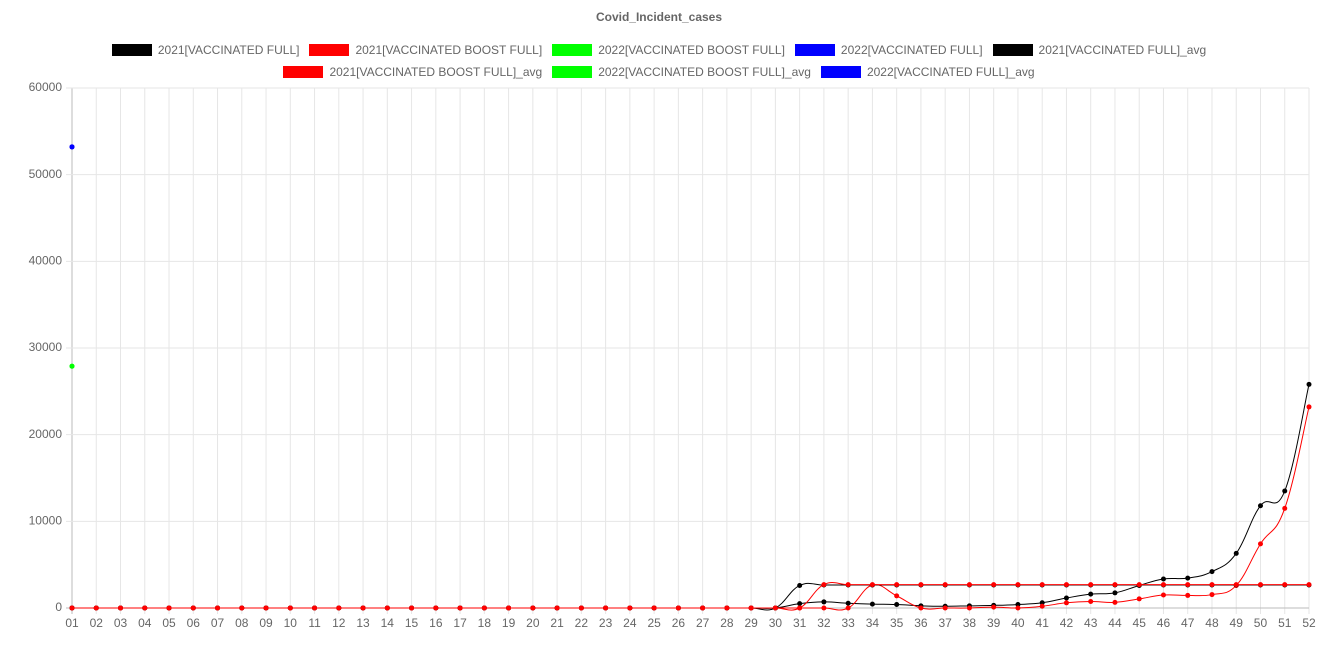 The height and width of the screenshot is (659, 1318). What do you see at coordinates (751, 623) in the screenshot?
I see `x-tick-label: 29` at bounding box center [751, 623].